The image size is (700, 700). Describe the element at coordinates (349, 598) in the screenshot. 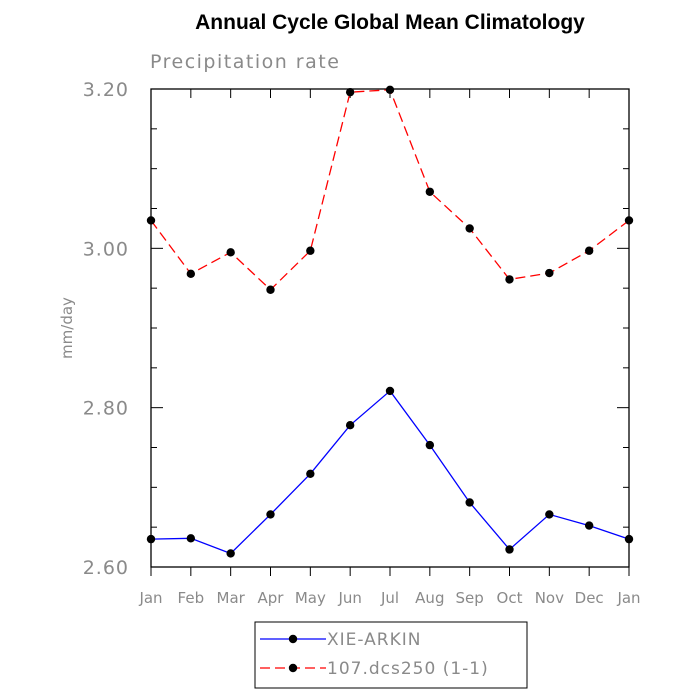

I see `x-tick-label: Jun` at that location.